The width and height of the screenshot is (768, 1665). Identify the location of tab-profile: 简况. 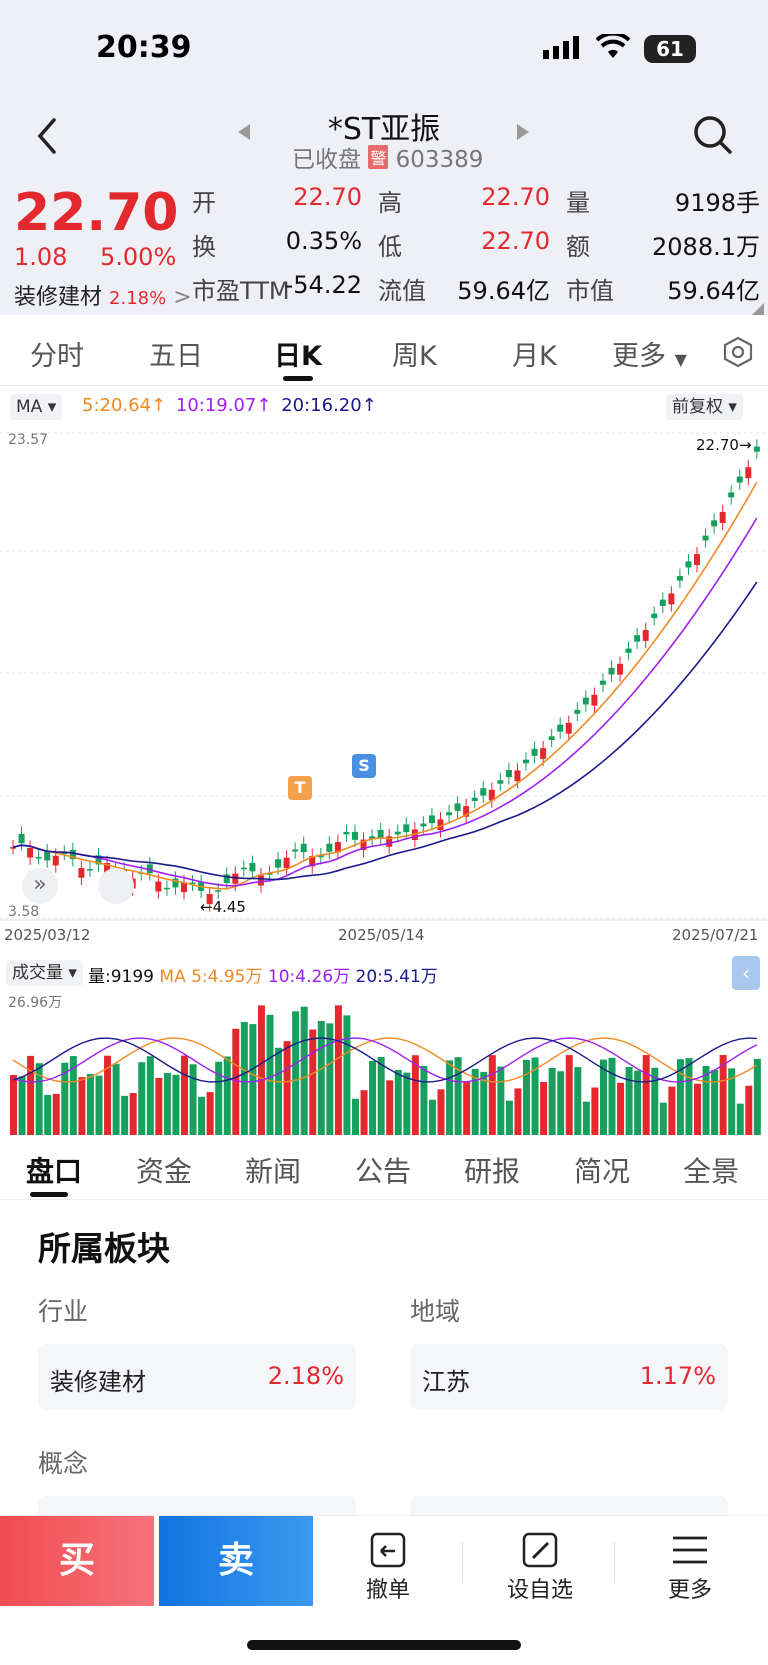
(602, 1171).